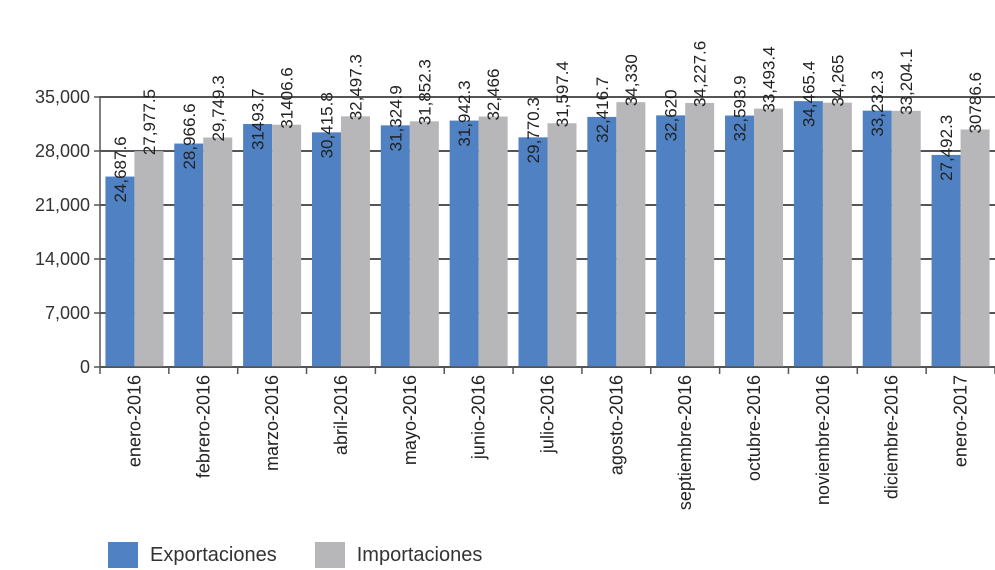 This screenshot has height=570, width=995. I want to click on x-tick-label: enero-2017, so click(961, 421).